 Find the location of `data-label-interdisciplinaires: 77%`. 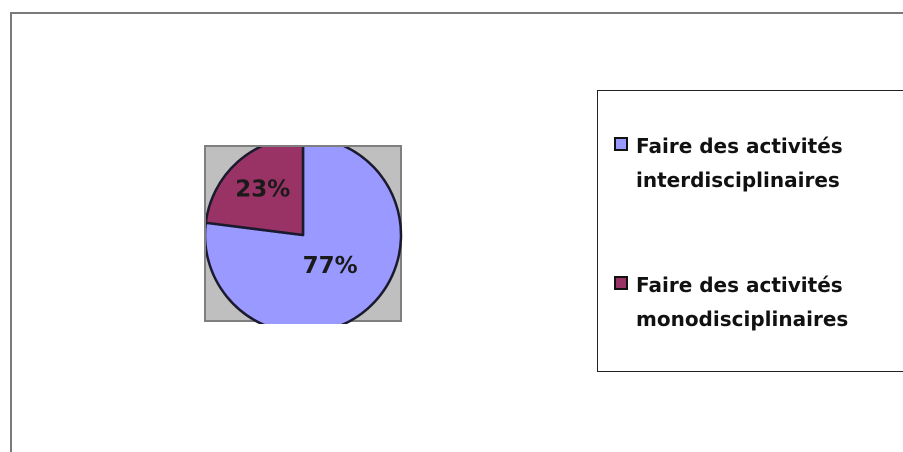

data-label-interdisciplinaires: 77% is located at coordinates (330, 266).